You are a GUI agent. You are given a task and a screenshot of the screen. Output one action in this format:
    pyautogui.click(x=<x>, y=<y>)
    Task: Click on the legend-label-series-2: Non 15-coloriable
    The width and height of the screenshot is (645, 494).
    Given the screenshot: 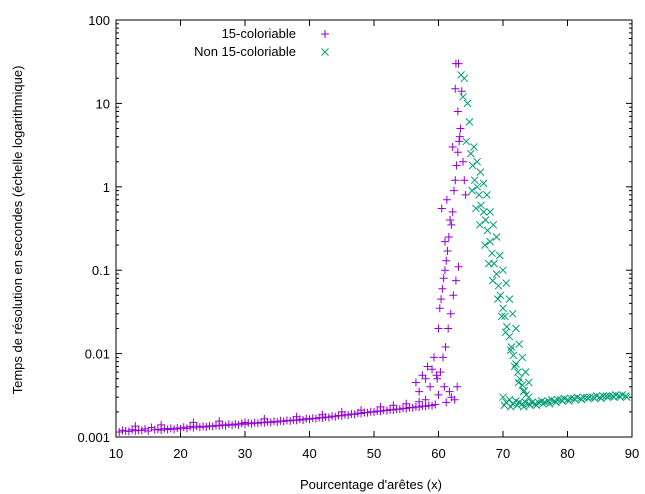 What is the action you would take?
    pyautogui.click(x=245, y=51)
    